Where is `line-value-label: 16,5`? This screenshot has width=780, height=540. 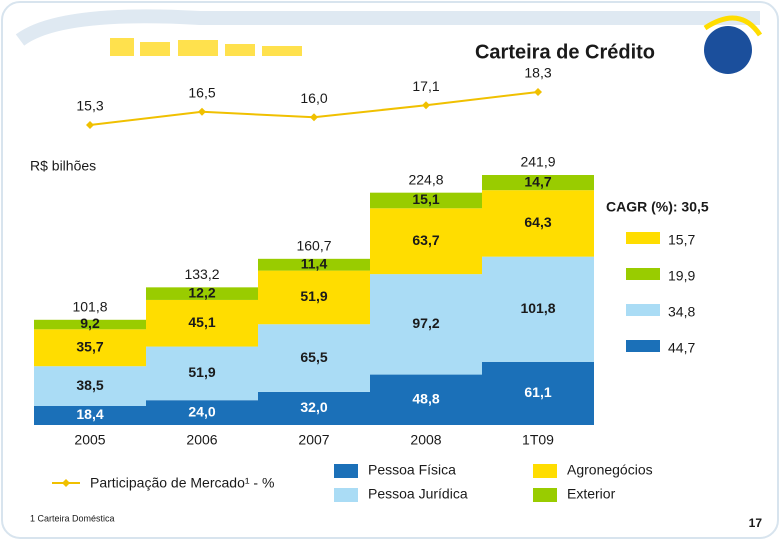 line-value-label: 16,5 is located at coordinates (201, 93).